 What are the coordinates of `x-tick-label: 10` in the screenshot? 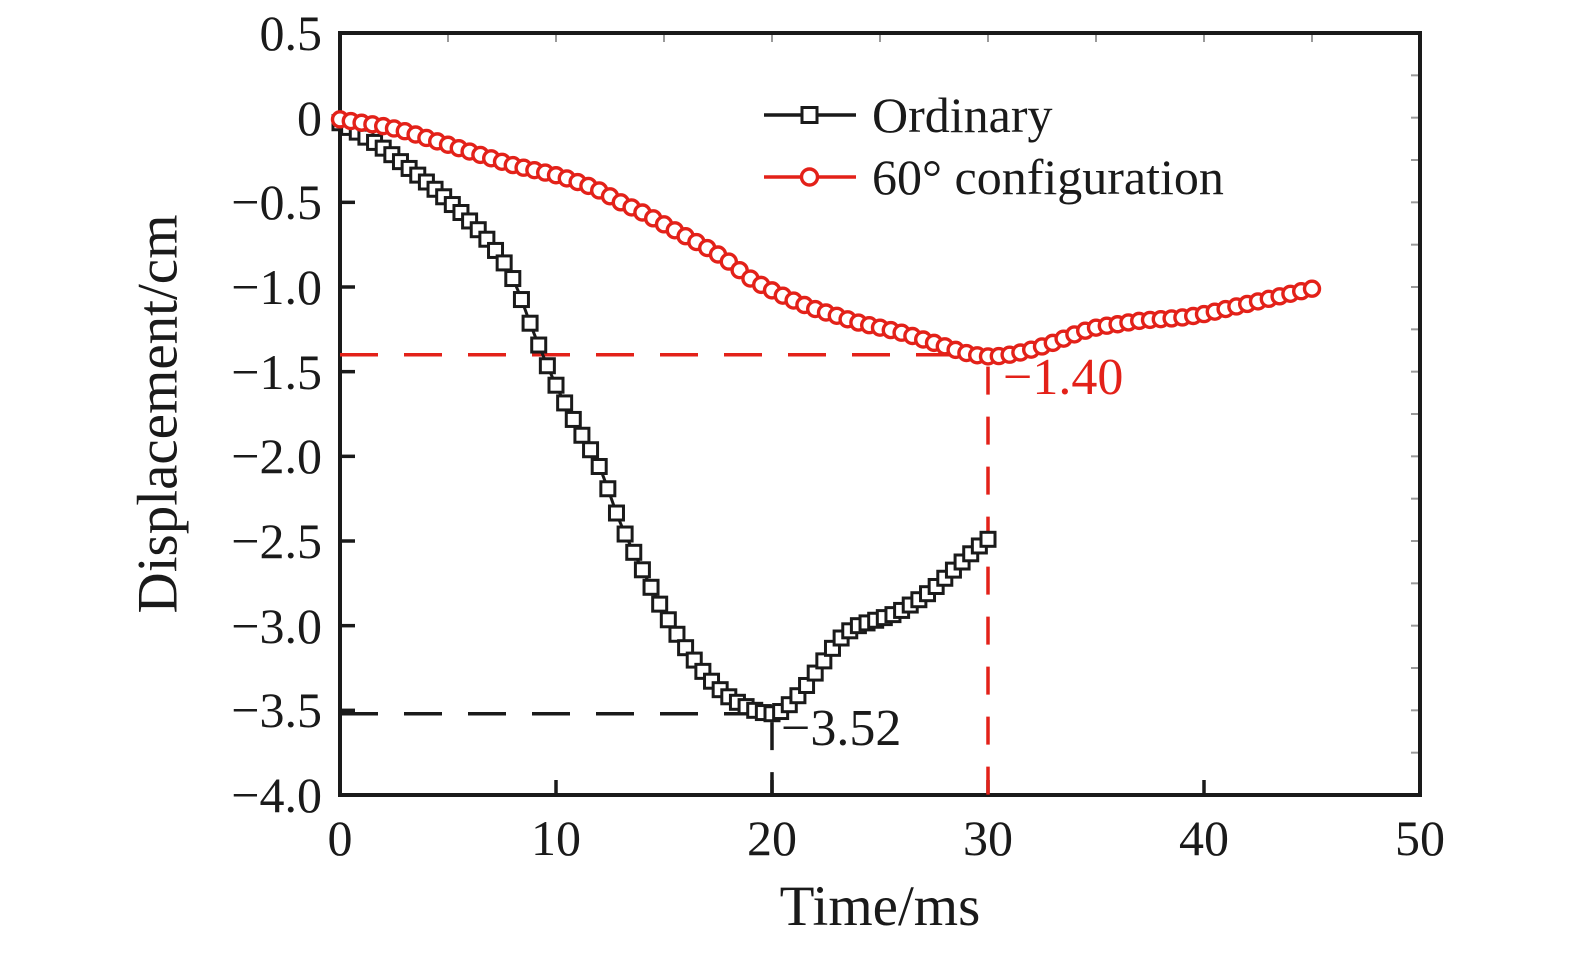 It's located at (556, 838).